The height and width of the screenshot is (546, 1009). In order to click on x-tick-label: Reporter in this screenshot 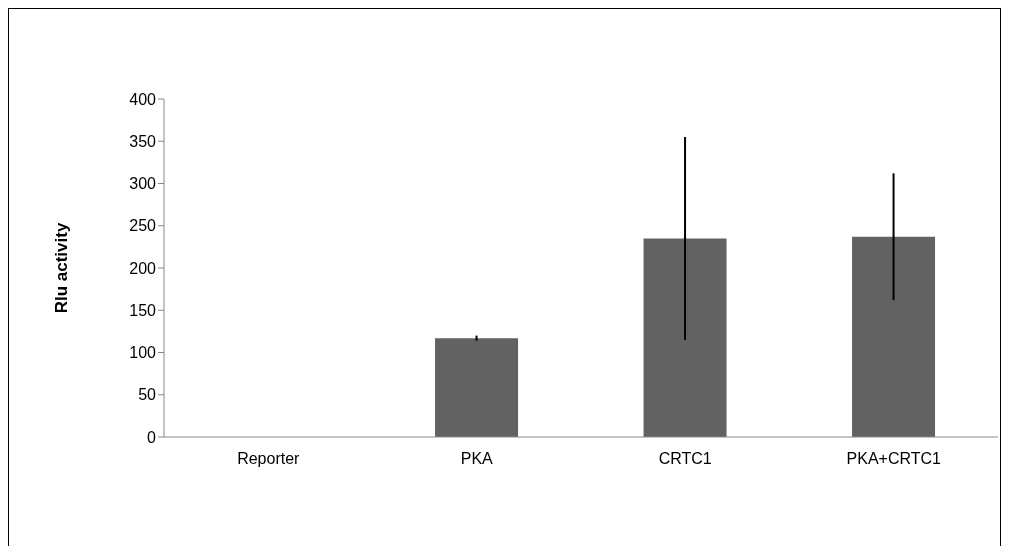, I will do `click(269, 459)`.